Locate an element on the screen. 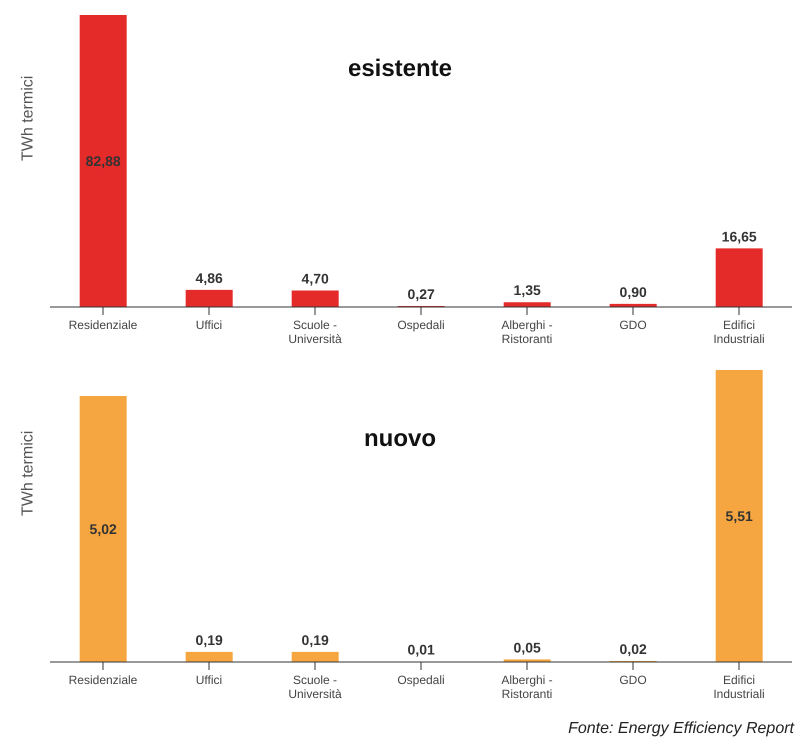  data-label: 1,35 is located at coordinates (528, 290).